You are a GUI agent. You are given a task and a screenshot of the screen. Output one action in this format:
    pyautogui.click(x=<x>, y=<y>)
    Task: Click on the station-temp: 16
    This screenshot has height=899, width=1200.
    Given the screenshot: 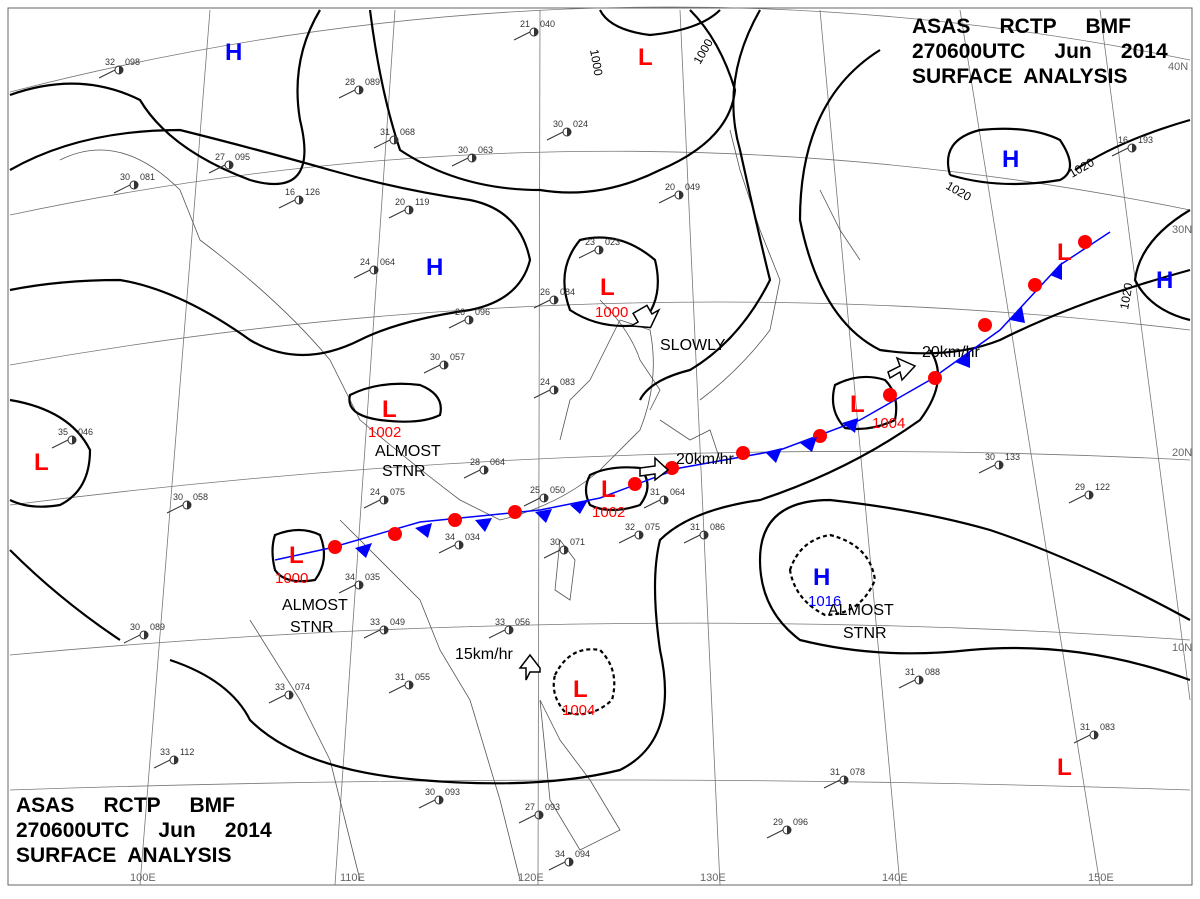 What is the action you would take?
    pyautogui.click(x=1123, y=140)
    